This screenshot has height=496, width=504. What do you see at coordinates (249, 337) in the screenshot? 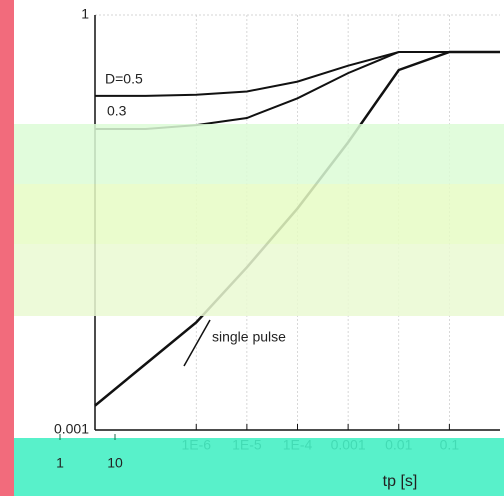
I see `series-label: single pulse` at bounding box center [249, 337].